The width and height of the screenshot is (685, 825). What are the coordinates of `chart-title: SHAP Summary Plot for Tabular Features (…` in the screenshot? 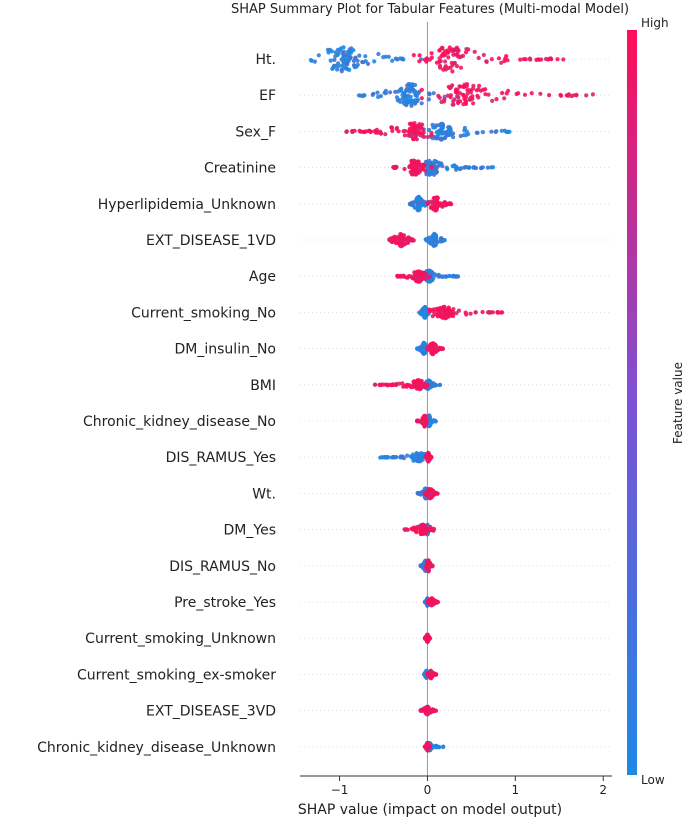 It's located at (430, 9).